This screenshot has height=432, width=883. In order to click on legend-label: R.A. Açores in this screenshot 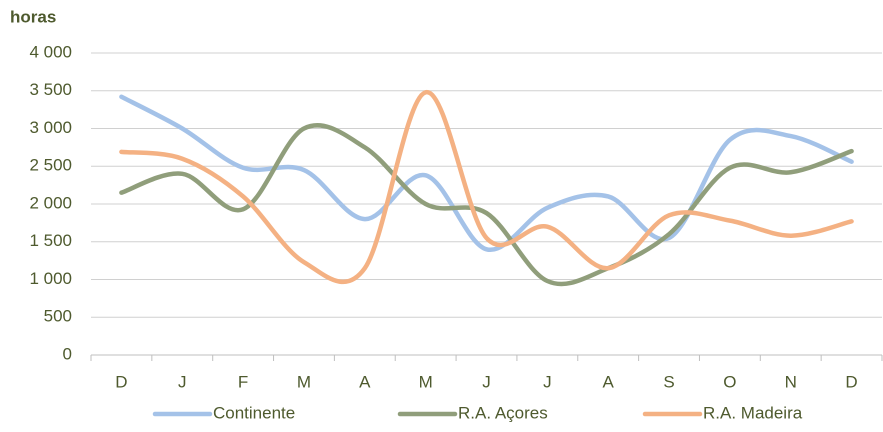, I will do `click(503, 412)`.